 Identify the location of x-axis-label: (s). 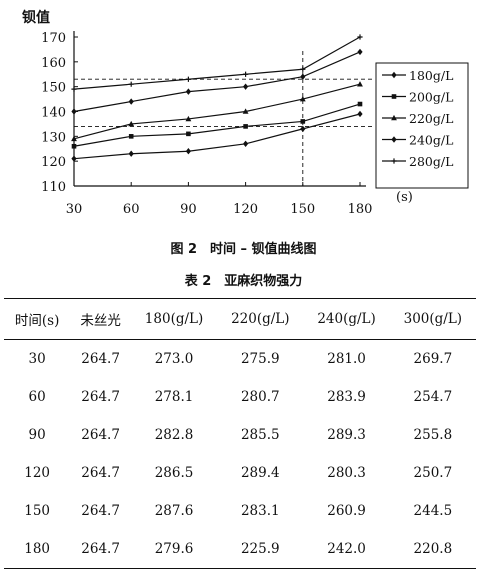
(404, 197).